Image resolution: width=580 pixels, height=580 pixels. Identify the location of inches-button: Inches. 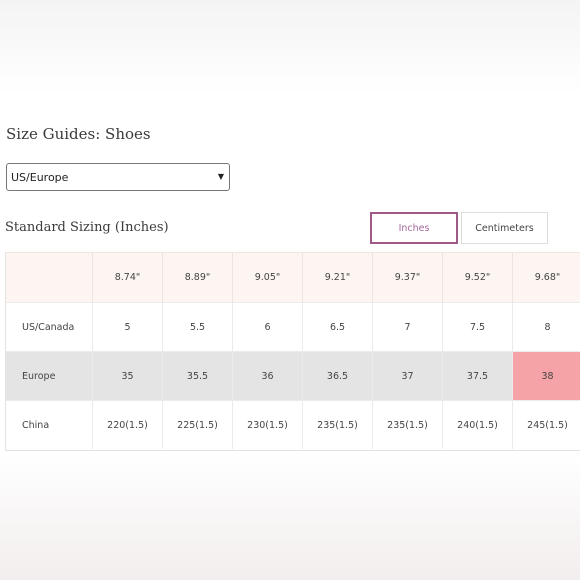
(414, 228).